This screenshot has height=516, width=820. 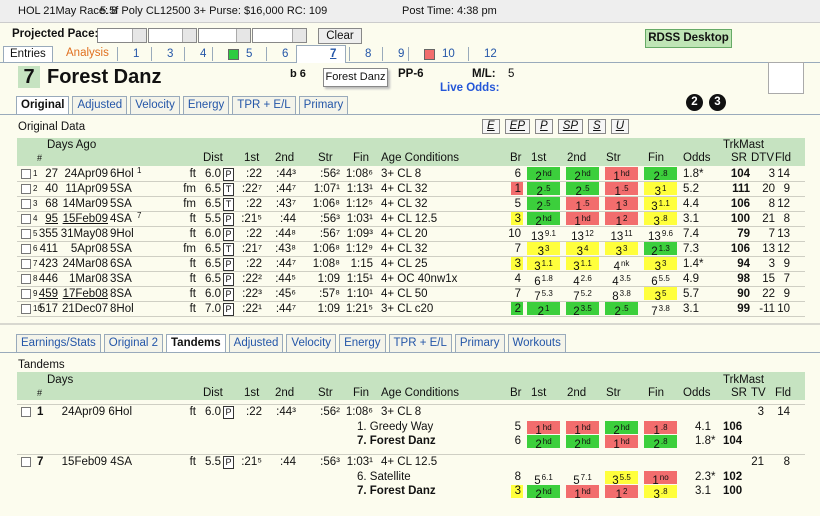 What do you see at coordinates (87, 53) in the screenshot?
I see `analysis-tab: Analysis` at bounding box center [87, 53].